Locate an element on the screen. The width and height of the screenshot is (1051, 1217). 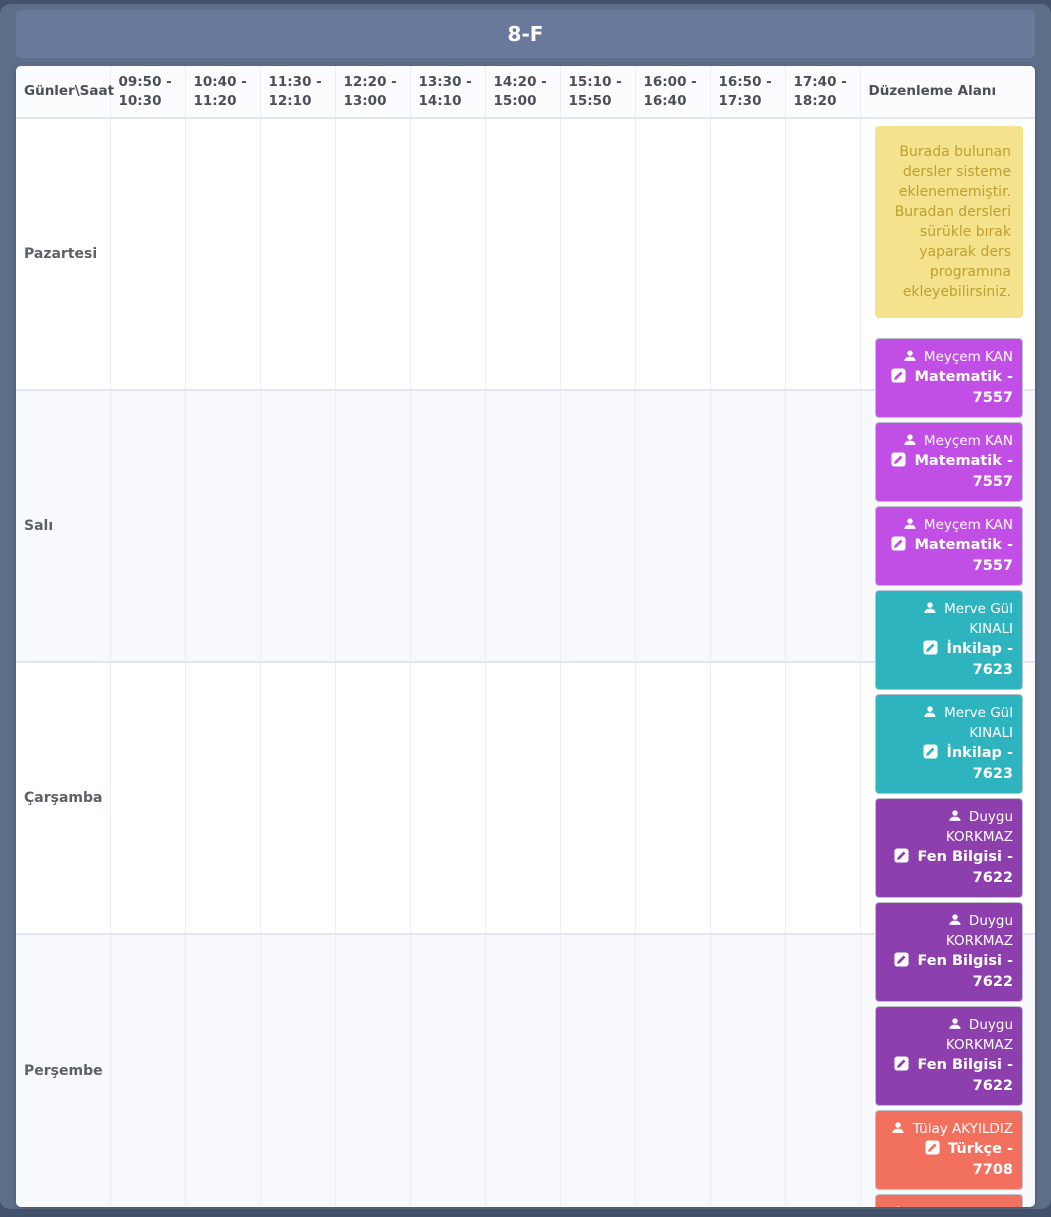
time-slot-header-9: 17:40 - 18:20 is located at coordinates (823, 92).